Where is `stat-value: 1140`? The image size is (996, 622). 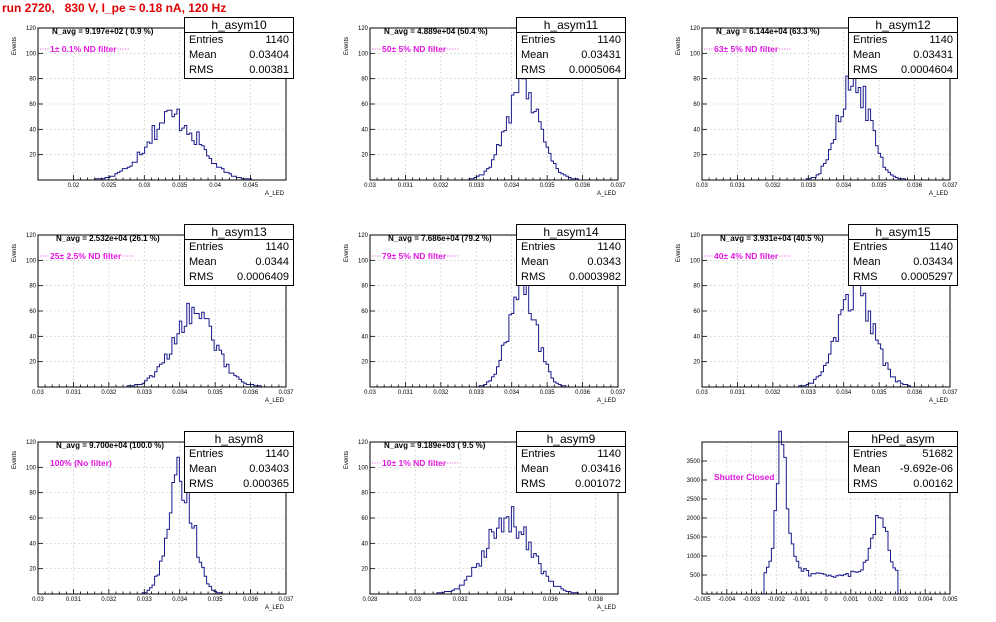
stat-value: 1140 is located at coordinates (609, 247).